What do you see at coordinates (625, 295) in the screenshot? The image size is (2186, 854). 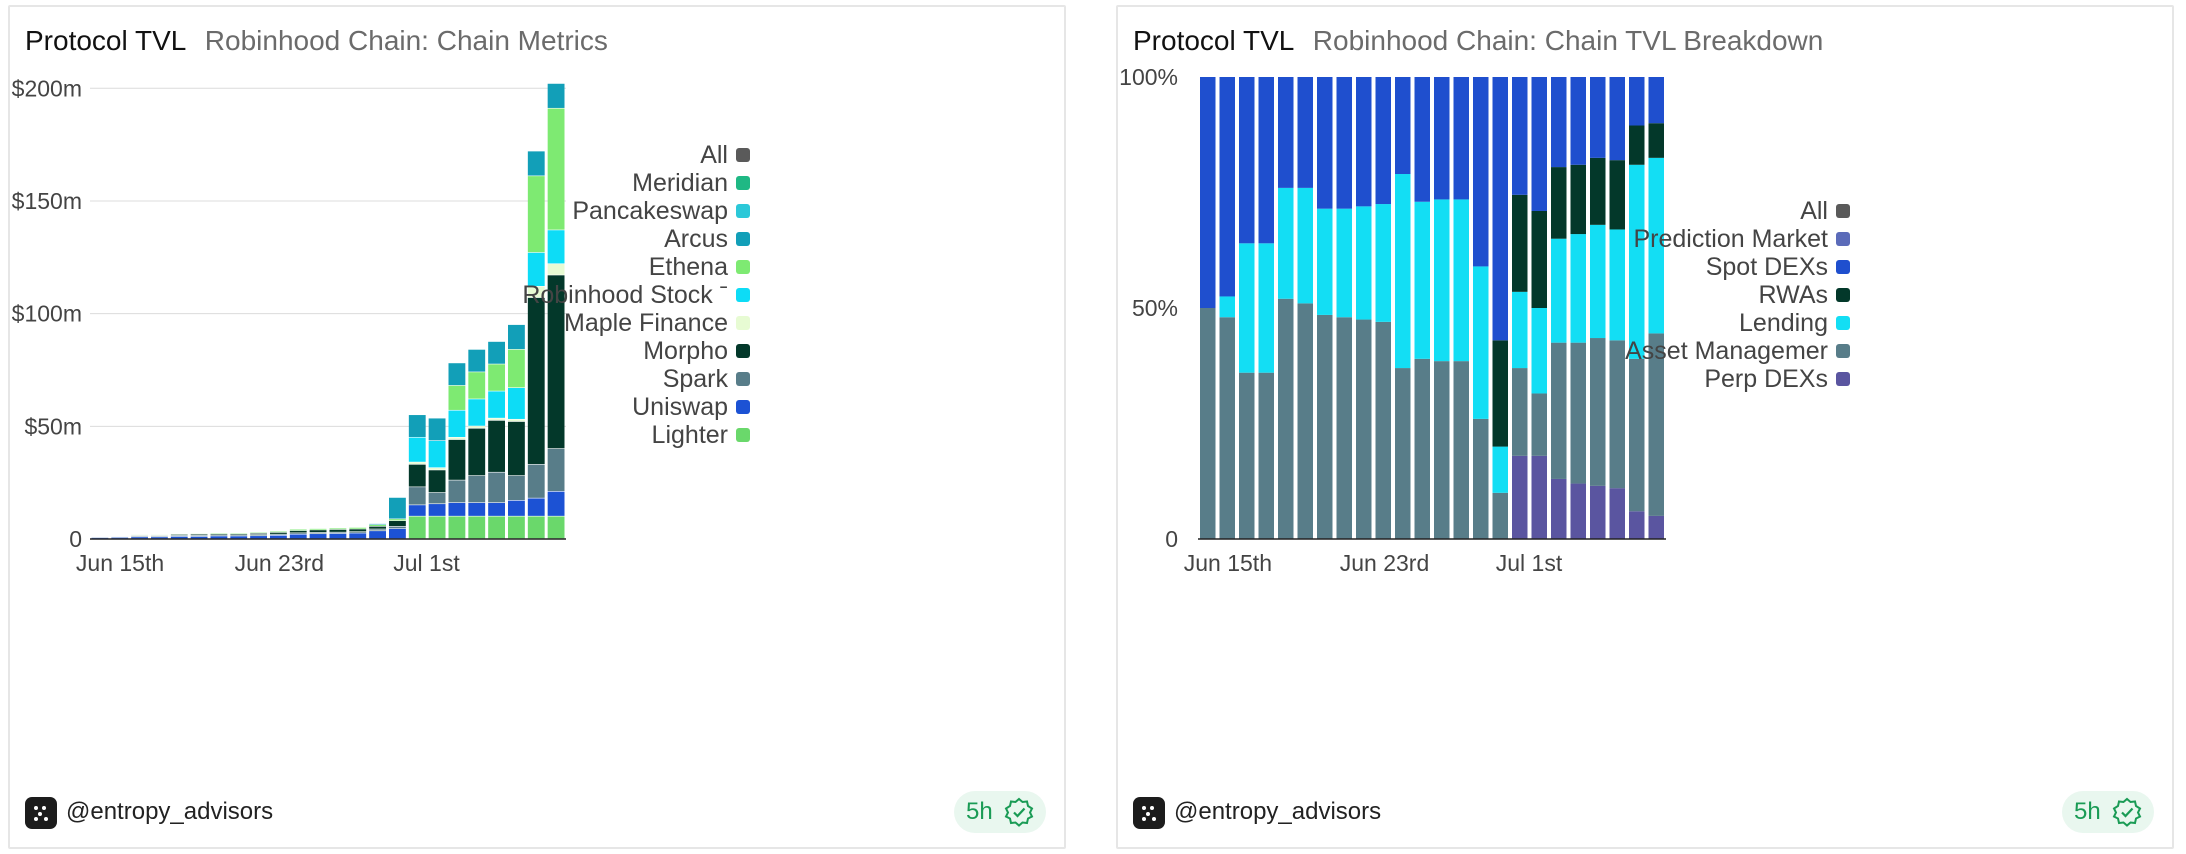 I see `legend-label: Robinhood Stock ˉ` at bounding box center [625, 295].